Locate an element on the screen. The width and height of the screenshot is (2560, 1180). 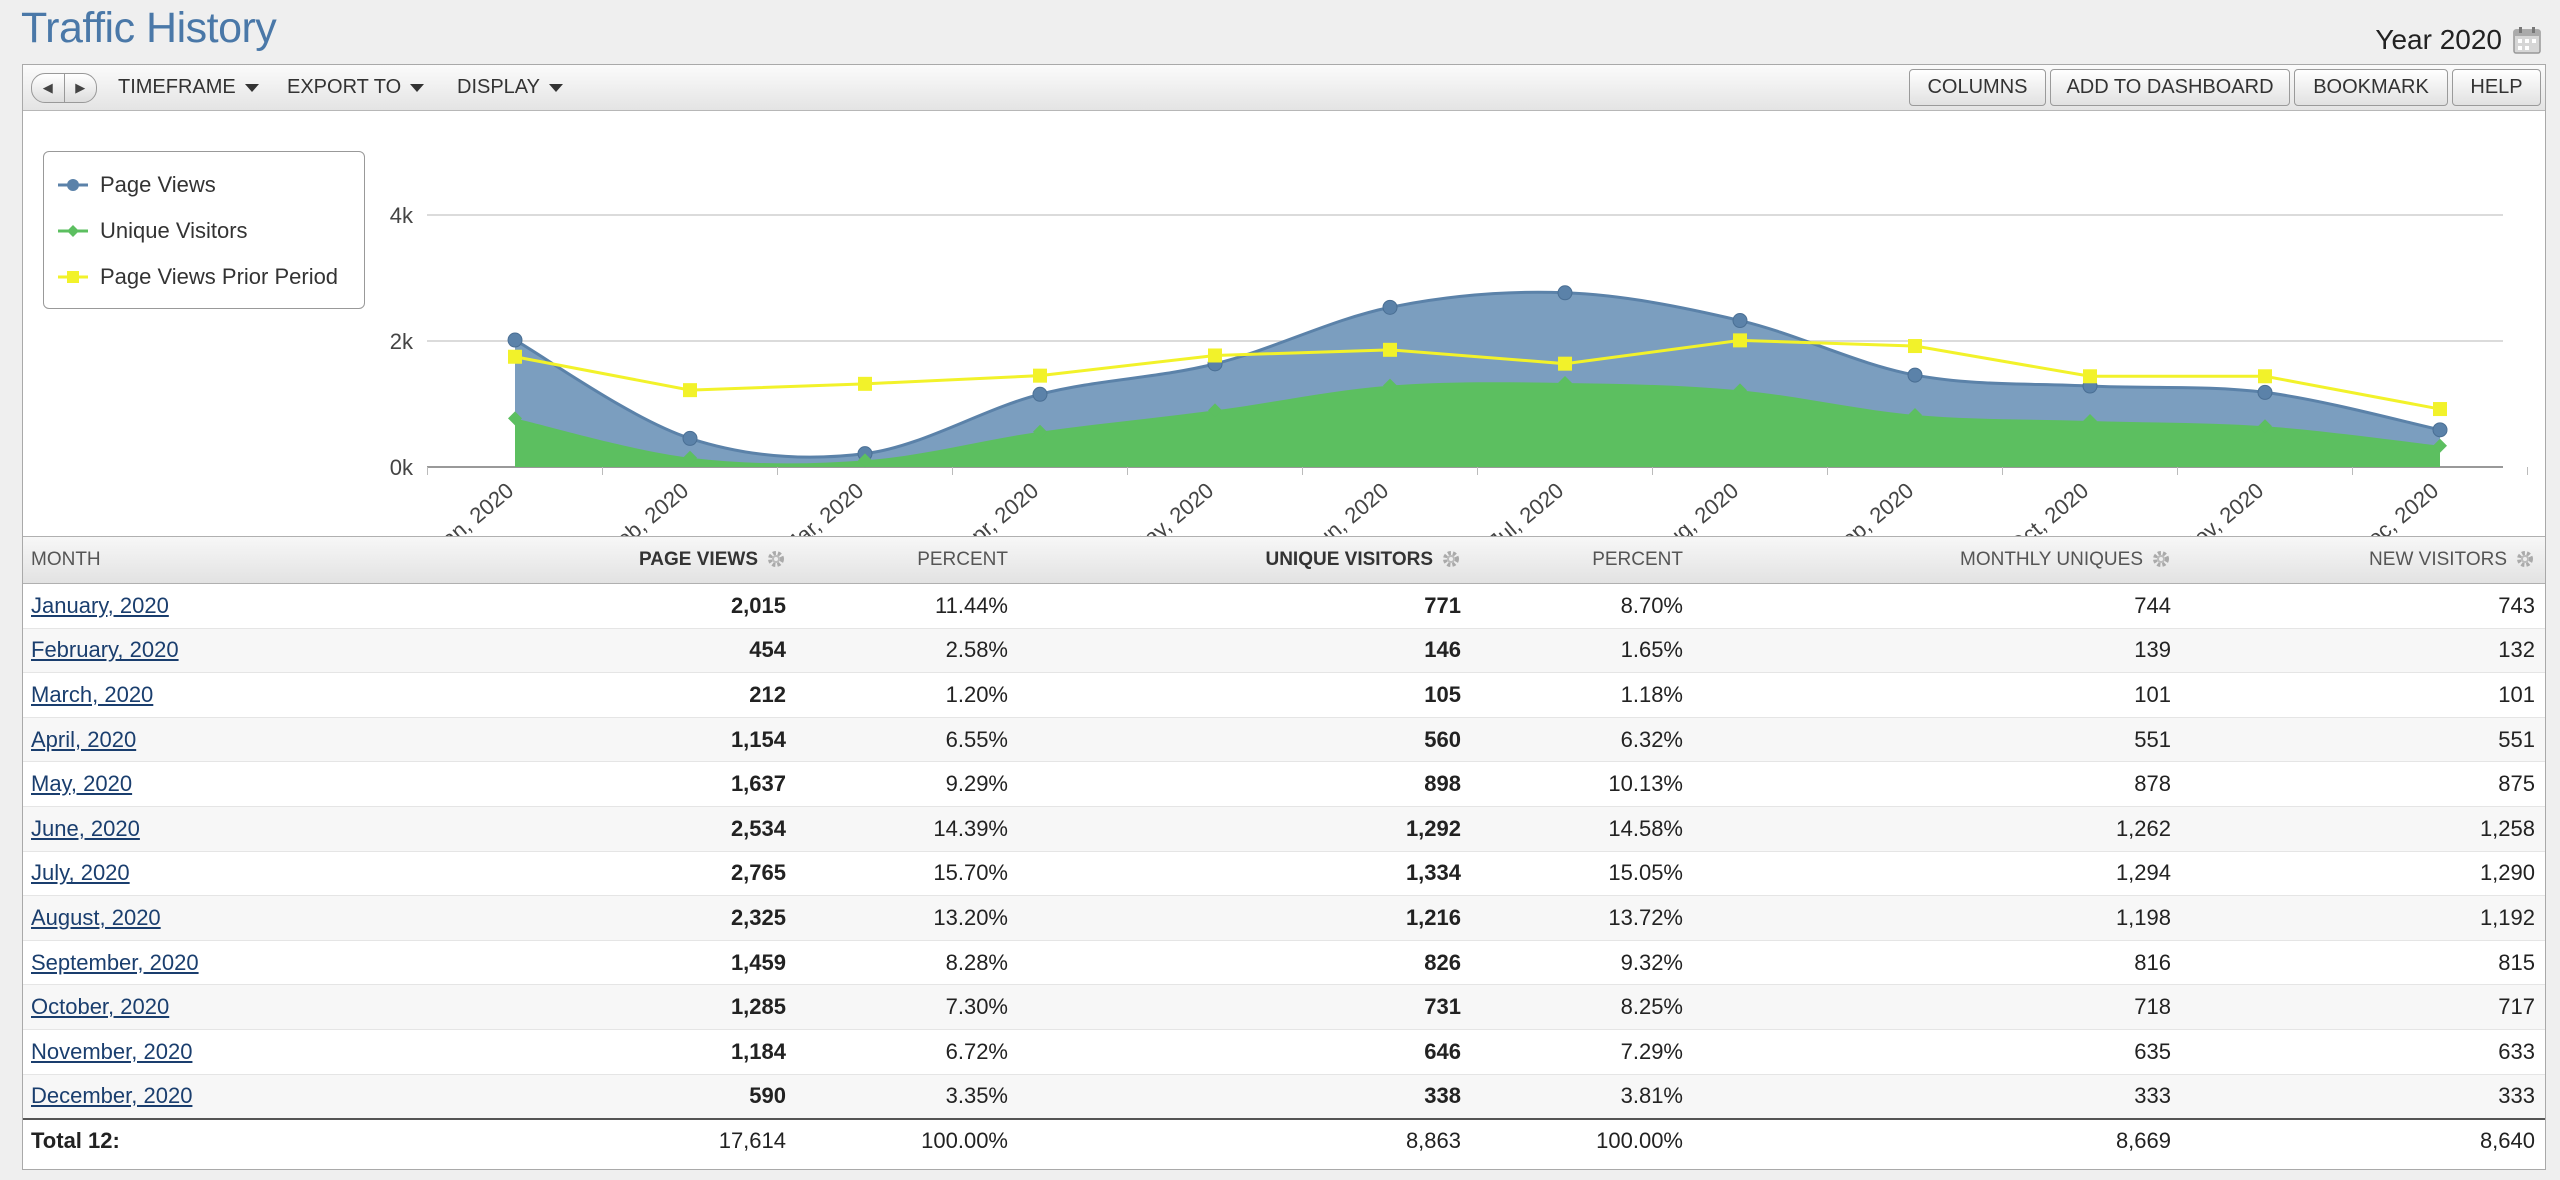
percent-visitors-cell: 15.05% is located at coordinates (1645, 873).